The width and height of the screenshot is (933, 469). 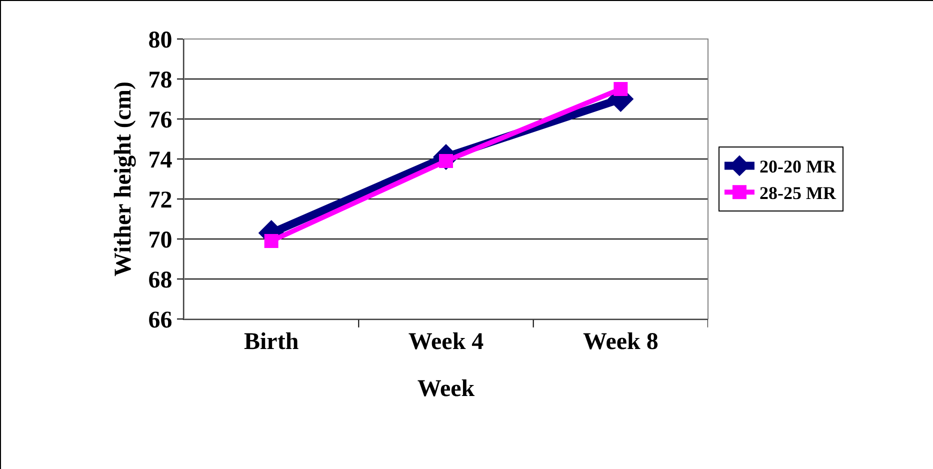 What do you see at coordinates (160, 280) in the screenshot?
I see `y-tick-label: 68` at bounding box center [160, 280].